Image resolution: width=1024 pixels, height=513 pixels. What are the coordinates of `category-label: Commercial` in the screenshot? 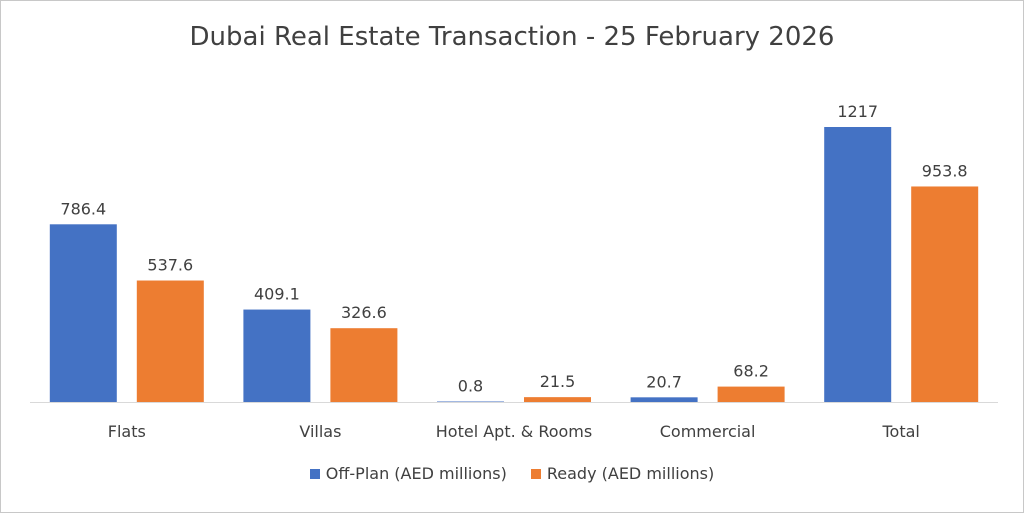 It's located at (708, 431).